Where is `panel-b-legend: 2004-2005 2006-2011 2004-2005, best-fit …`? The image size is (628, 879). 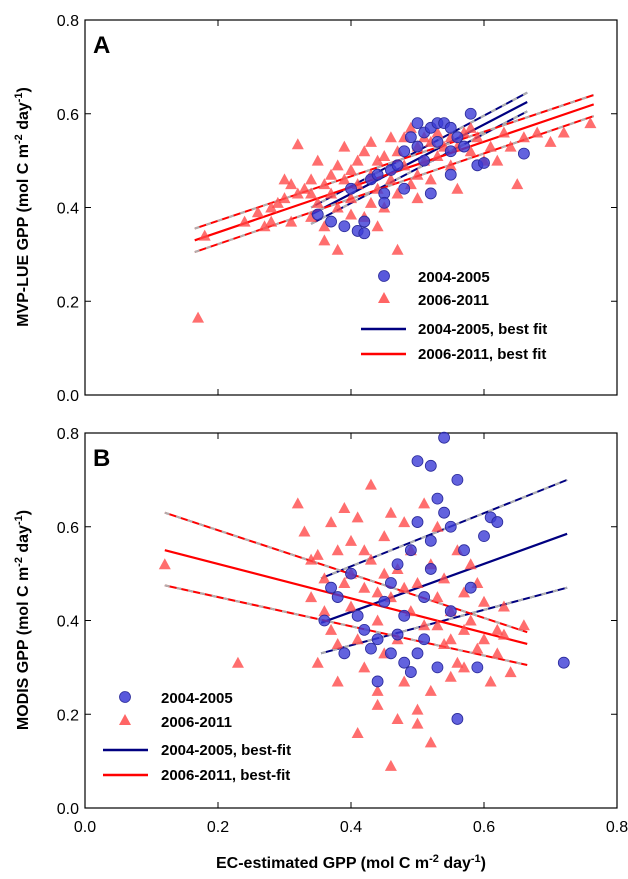
panel-b-legend: 2004-2005 2006-2011 2004-2005, best-fit … is located at coordinates (197, 737).